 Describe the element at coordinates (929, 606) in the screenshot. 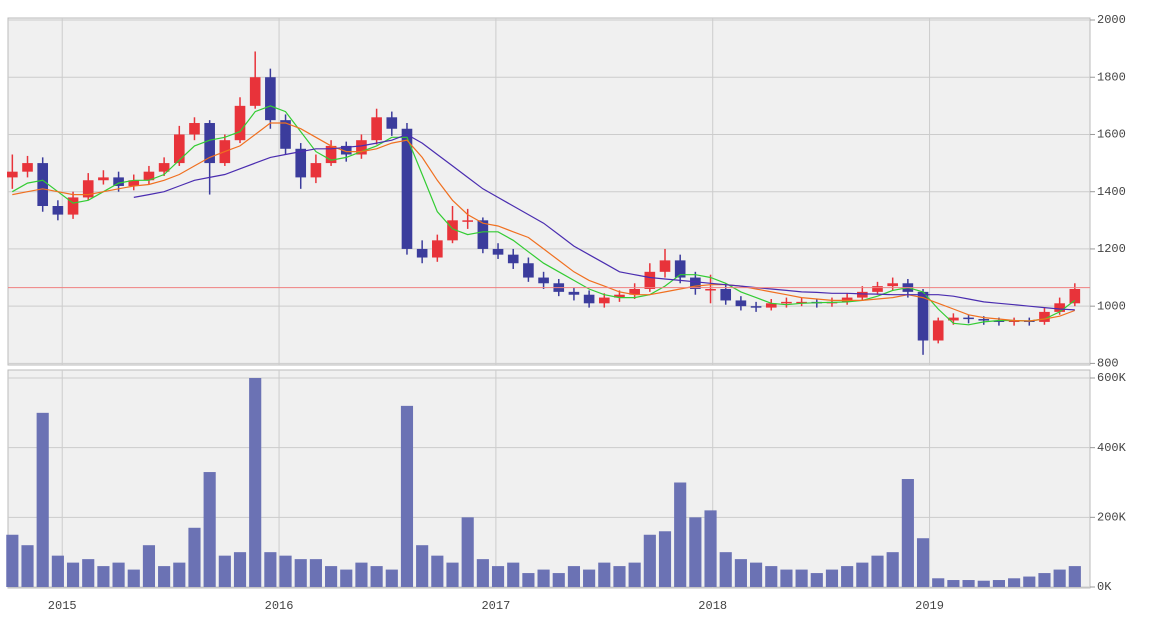

I see `x-tick-label: 2019` at that location.